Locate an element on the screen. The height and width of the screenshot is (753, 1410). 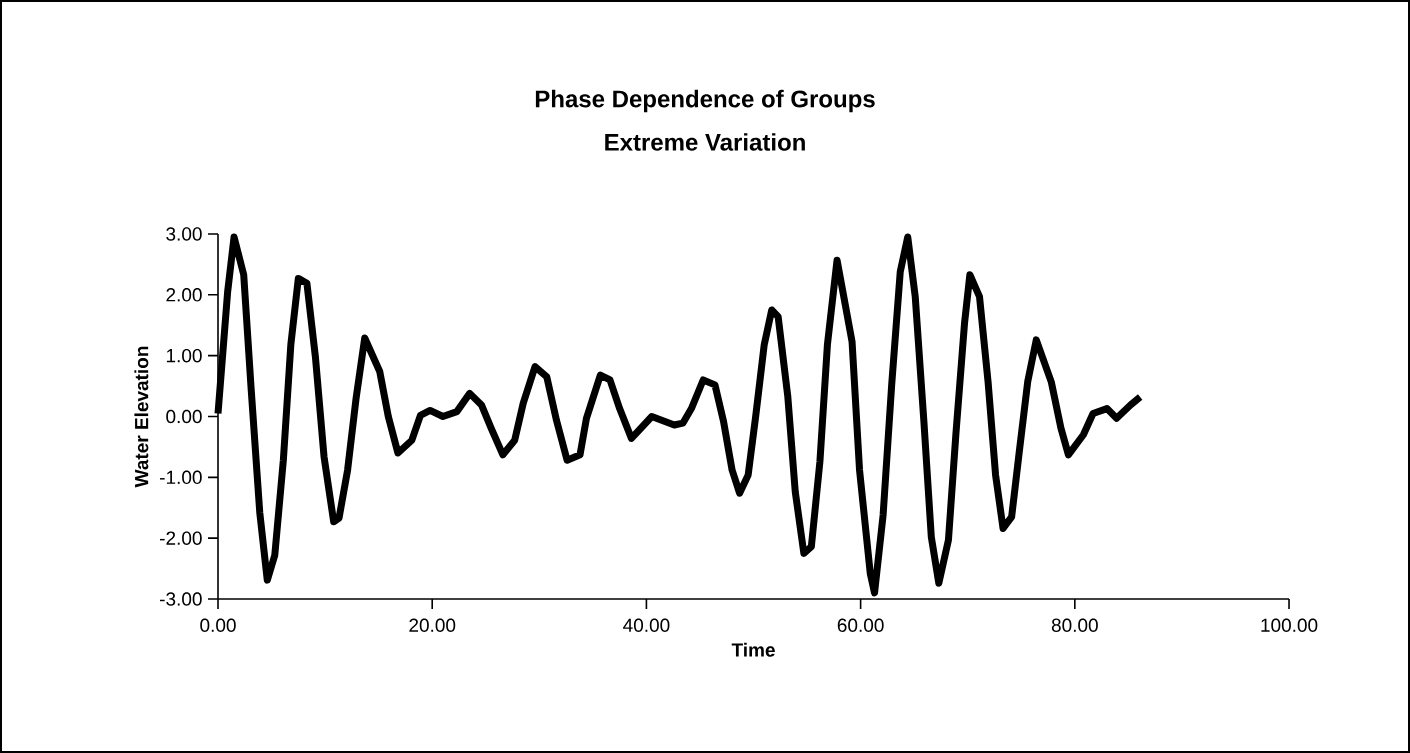
x-tick-label: 60.00 is located at coordinates (860, 625).